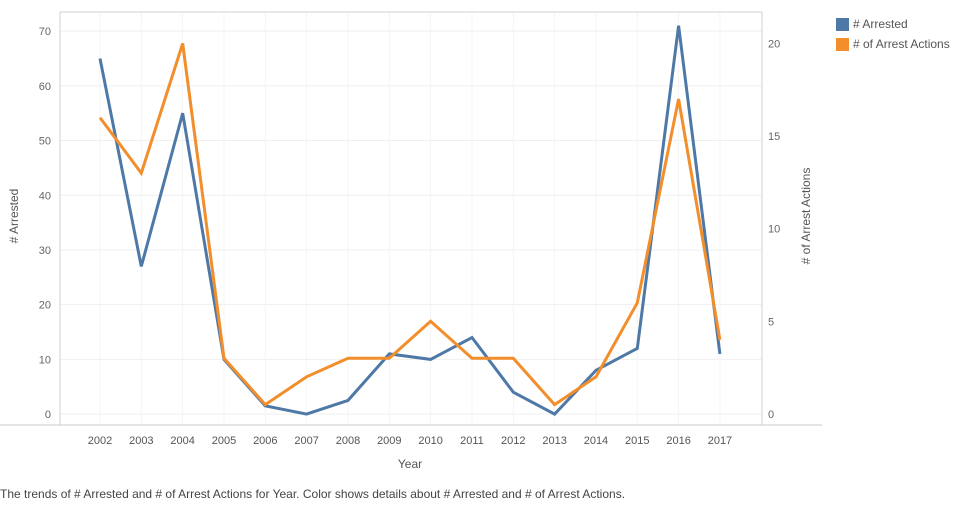 The height and width of the screenshot is (510, 973). Describe the element at coordinates (880, 24) in the screenshot. I see `legend-label: # Arrested` at that location.